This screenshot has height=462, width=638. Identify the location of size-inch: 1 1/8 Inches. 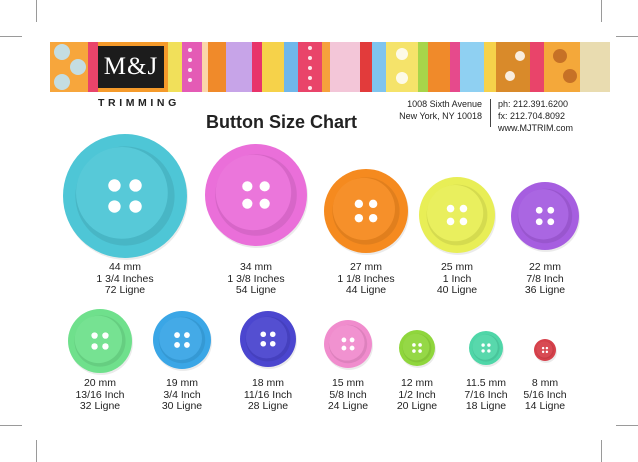
(366, 278).